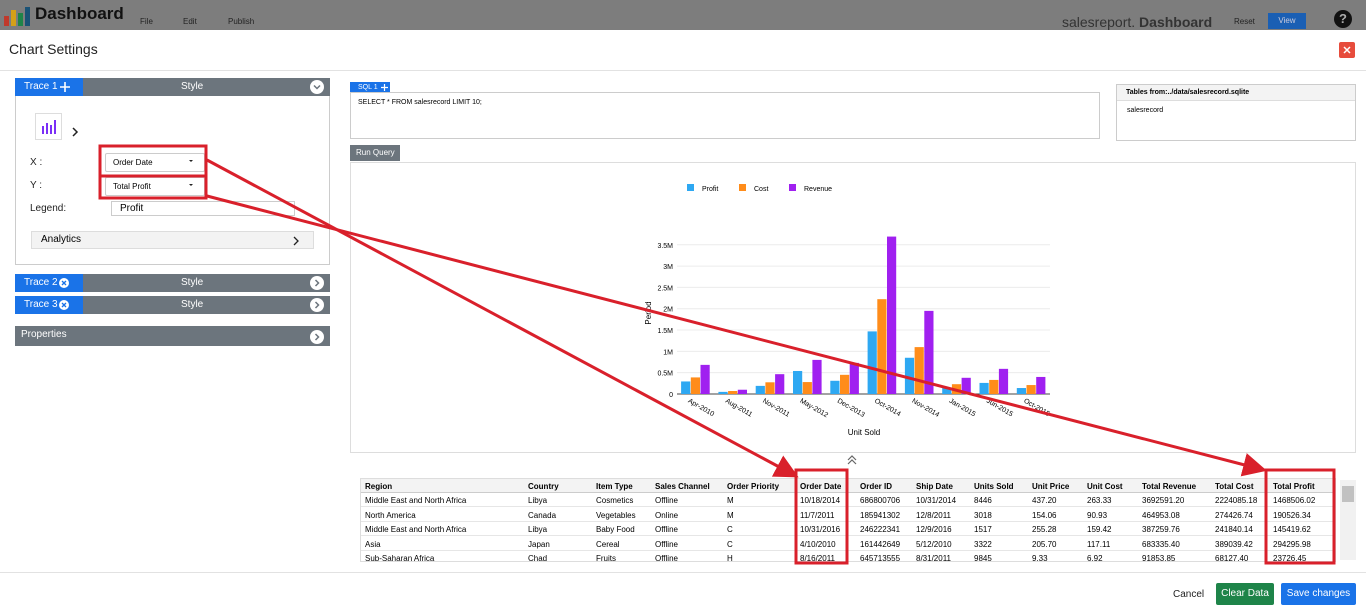  I want to click on sql-editor: SELECT * FROM salesrecord LIMIT 10;, so click(725, 115).